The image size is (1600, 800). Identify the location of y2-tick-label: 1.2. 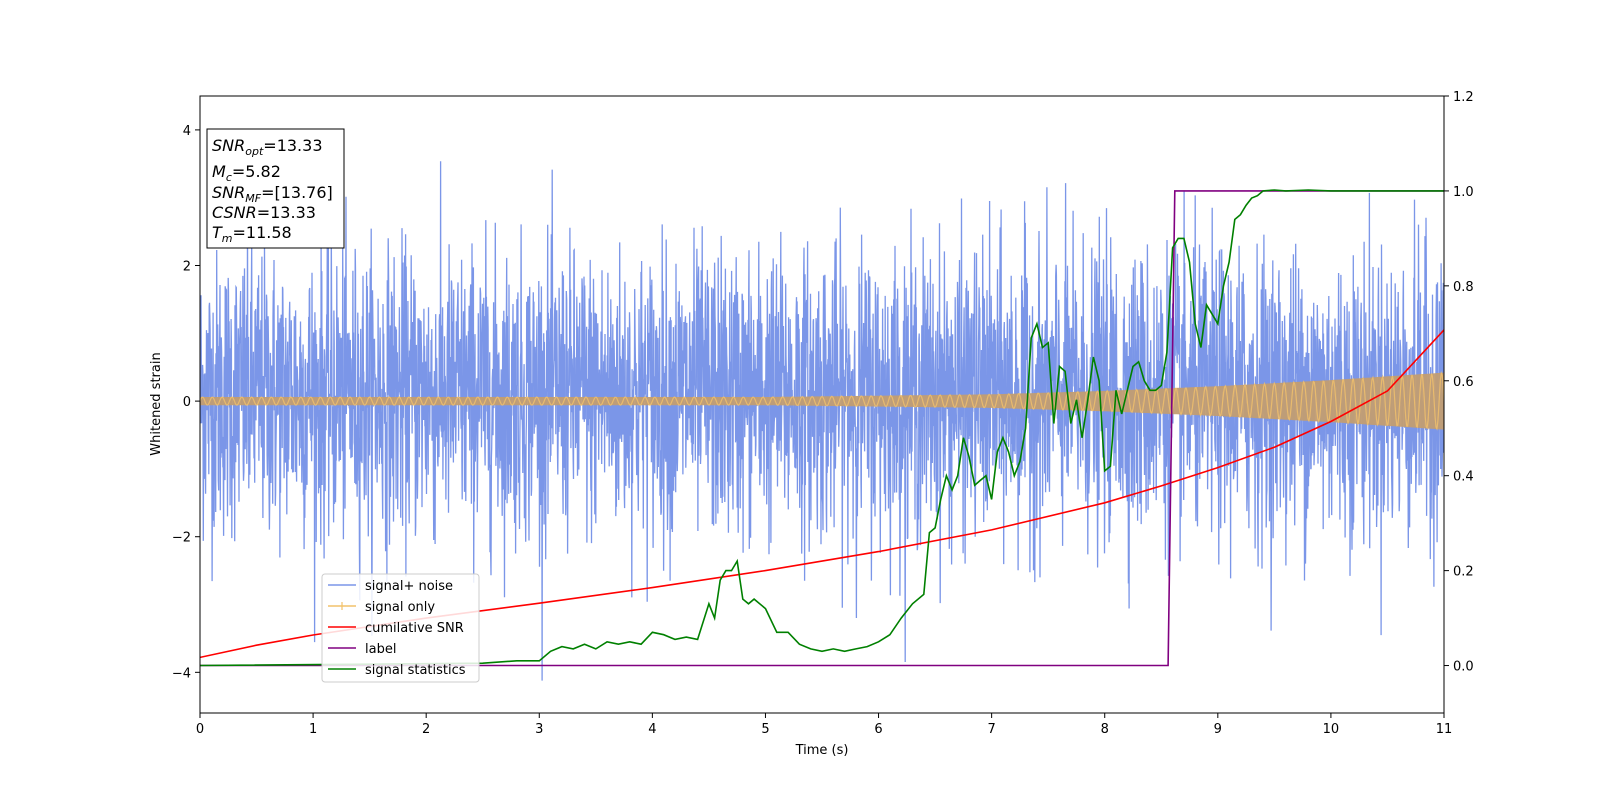
(1463, 97).